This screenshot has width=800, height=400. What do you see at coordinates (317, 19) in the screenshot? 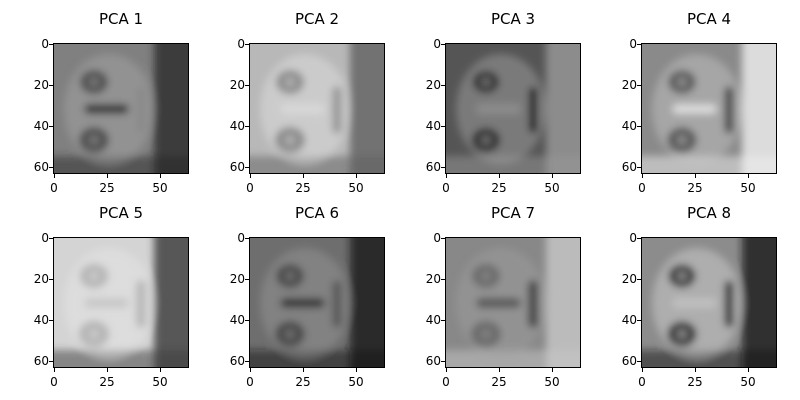
I see `subplot-title: PCA 2` at bounding box center [317, 19].